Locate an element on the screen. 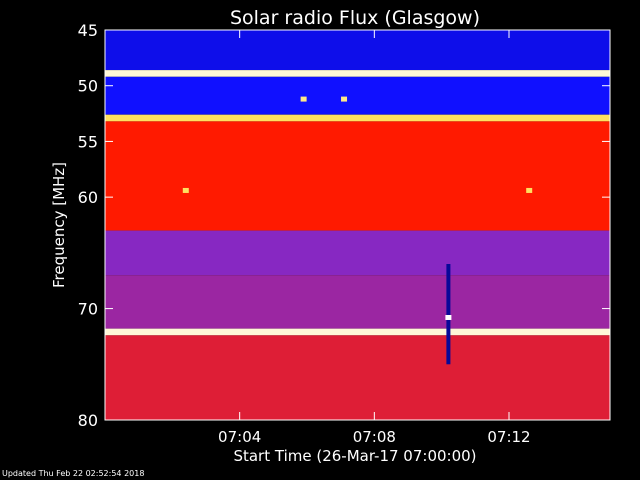 The height and width of the screenshot is (480, 640). y-tick-label: 80 is located at coordinates (88, 420).